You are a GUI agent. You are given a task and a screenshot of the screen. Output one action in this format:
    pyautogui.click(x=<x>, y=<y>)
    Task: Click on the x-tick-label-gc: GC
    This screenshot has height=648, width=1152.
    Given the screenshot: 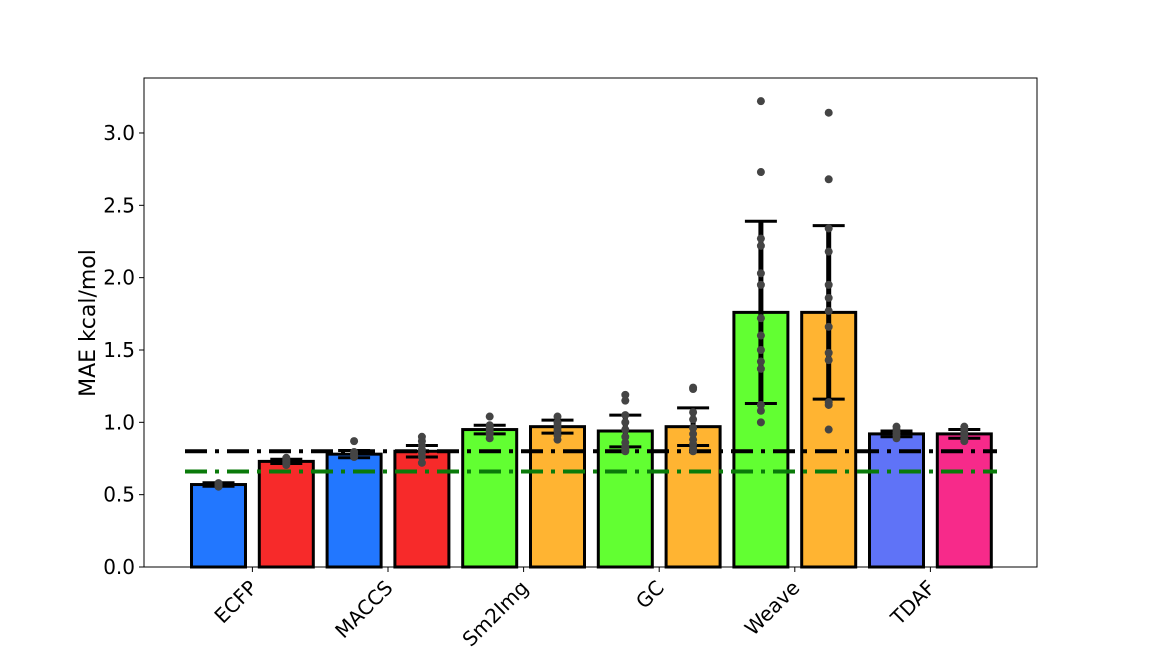 What is the action you would take?
    pyautogui.click(x=650, y=595)
    